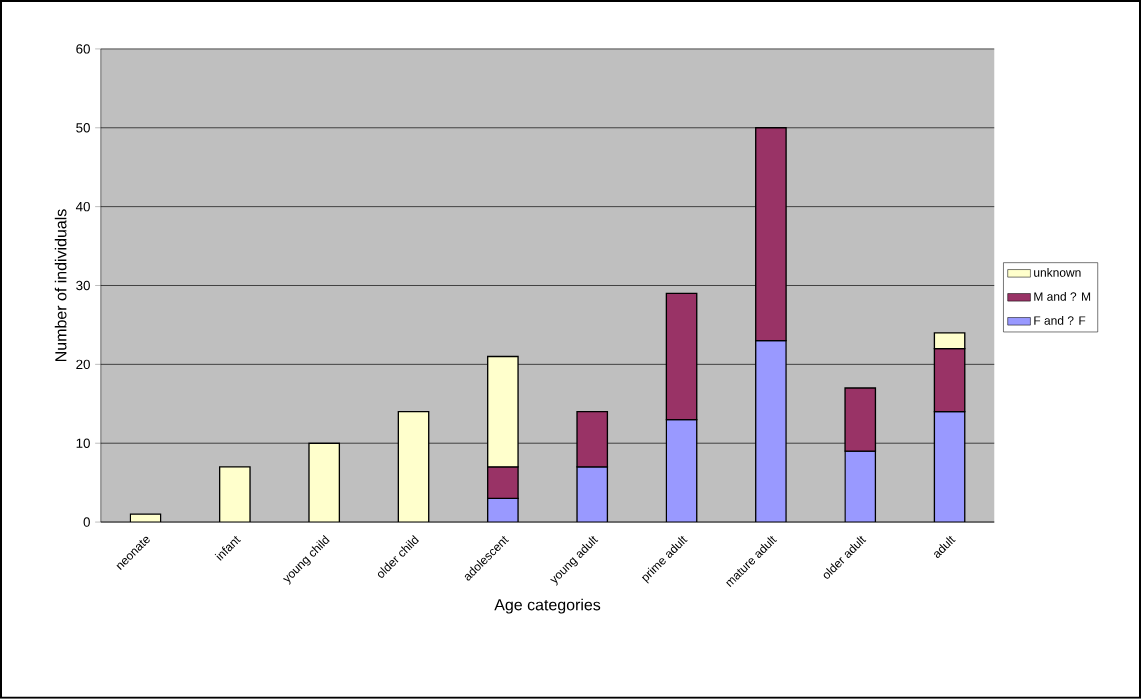  Describe the element at coordinates (1060, 320) in the screenshot. I see `legend-label: F and ? F` at that location.